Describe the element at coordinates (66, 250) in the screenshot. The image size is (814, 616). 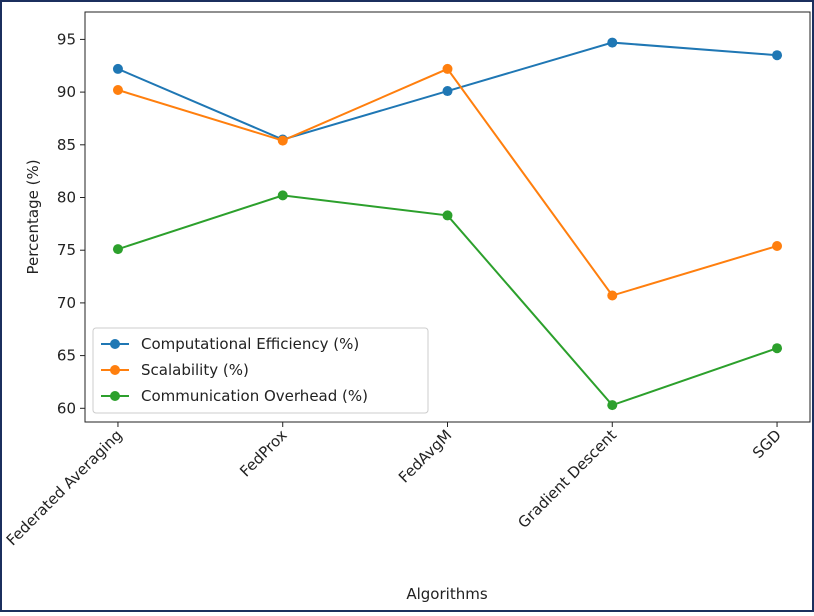
I see `y-tick-label: 75` at that location.